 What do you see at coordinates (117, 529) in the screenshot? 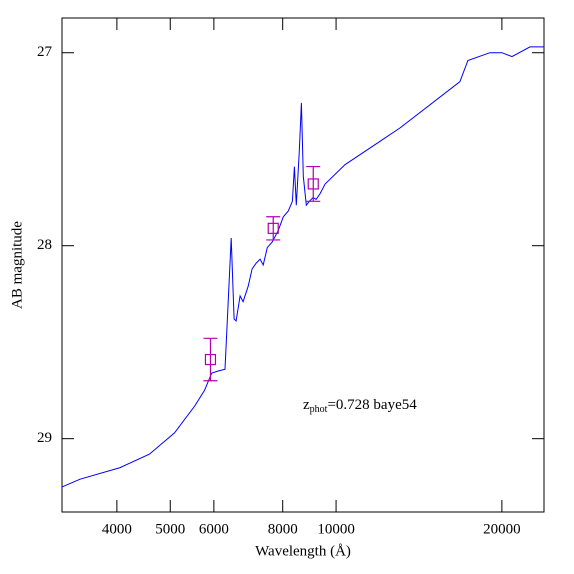
I see `x-tick-label: 4000` at bounding box center [117, 529].